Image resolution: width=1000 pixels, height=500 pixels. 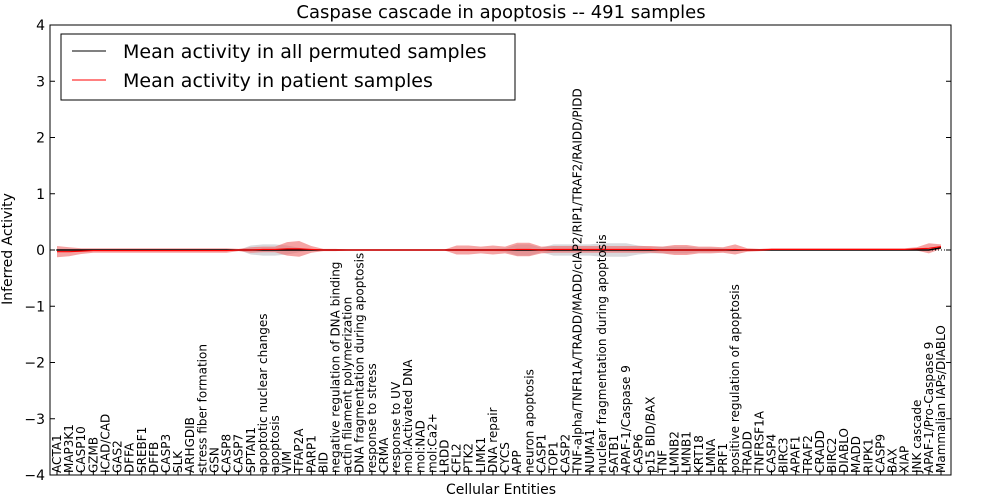 What do you see at coordinates (57, 453) in the screenshot?
I see `x-tick-label: ACTA1` at bounding box center [57, 453].